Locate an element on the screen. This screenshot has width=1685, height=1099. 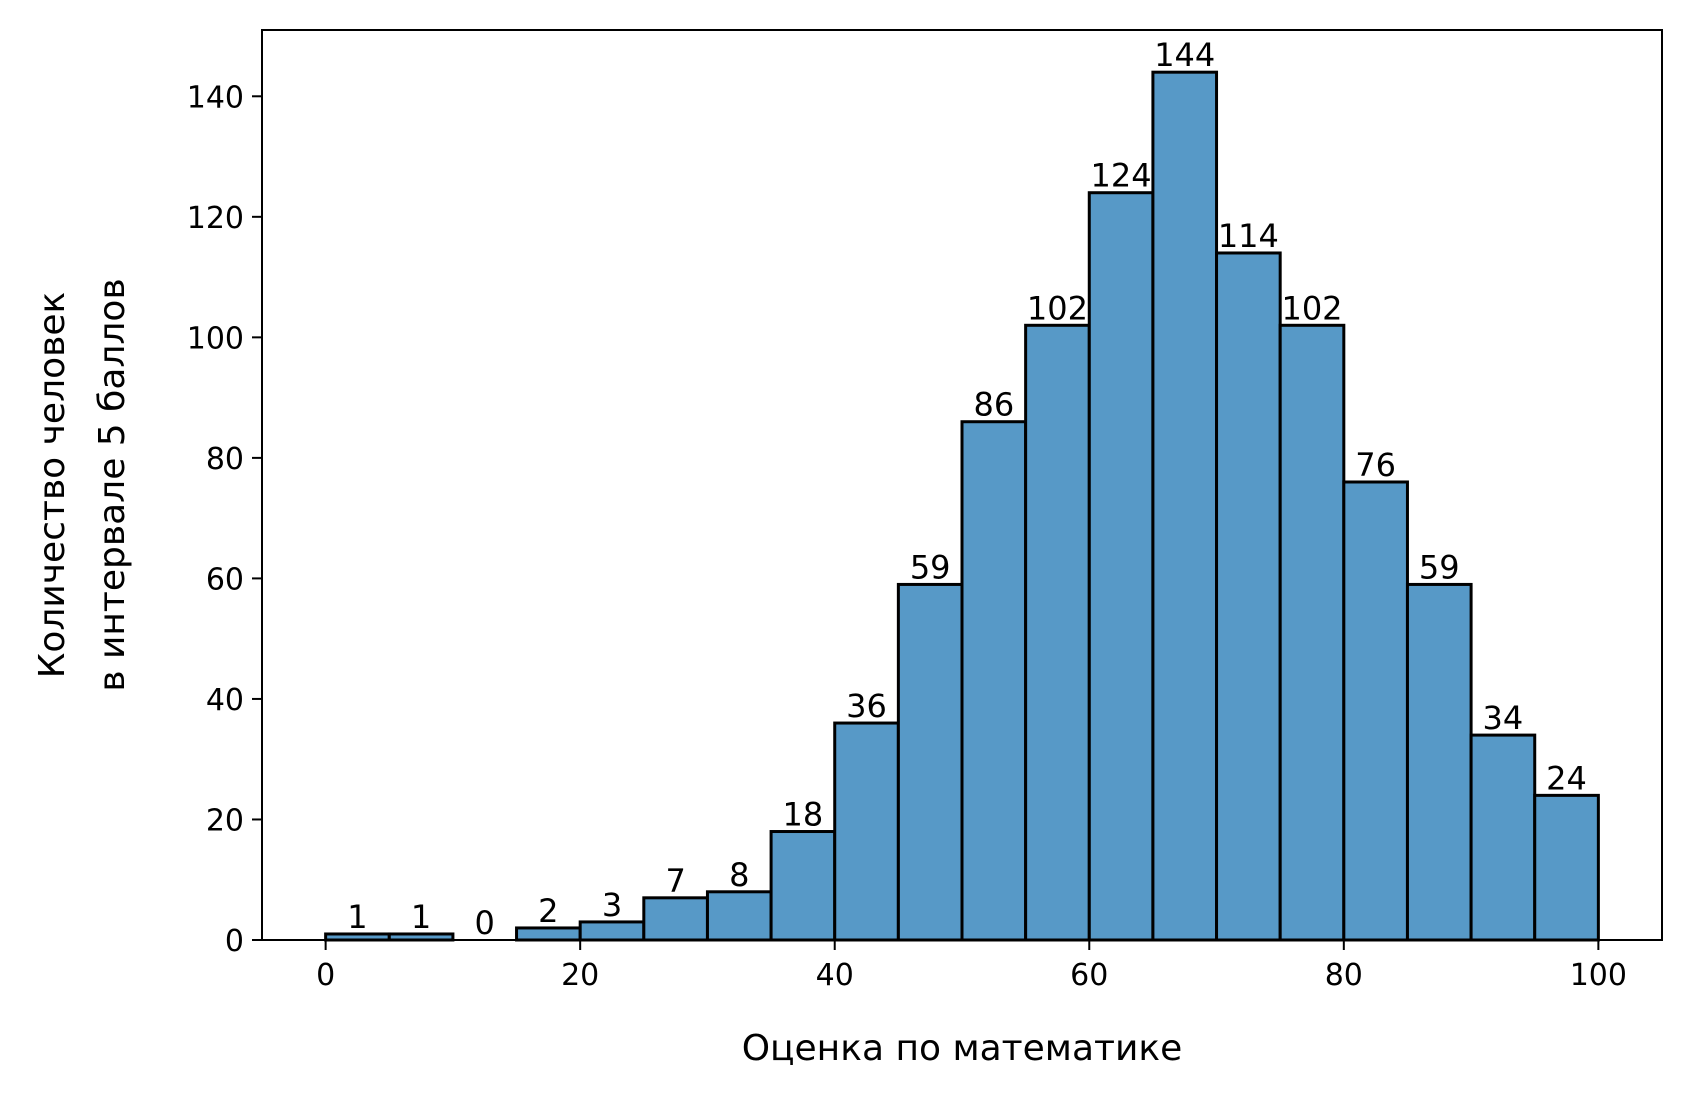
bar-value-label: 114 is located at coordinates (1248, 236).